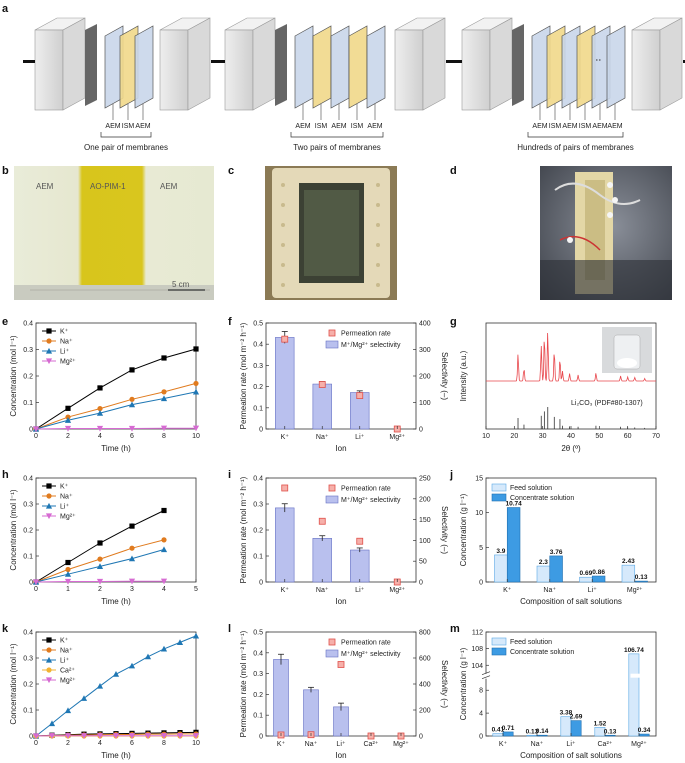 This screenshot has height=763, width=685. I want to click on membrane-label: AEM, so click(569, 126).